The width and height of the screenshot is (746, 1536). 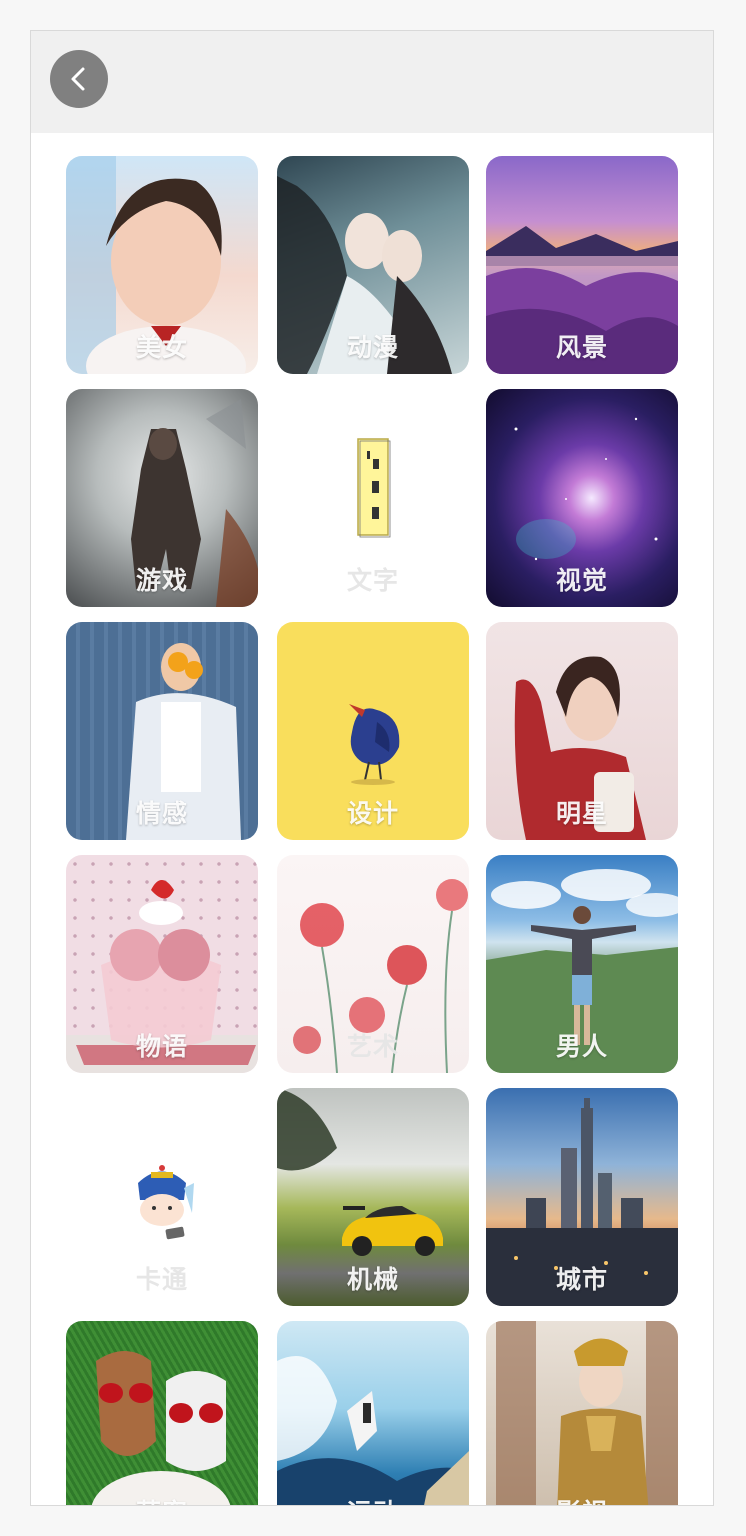 I want to click on top-bar, so click(x=372, y=82).